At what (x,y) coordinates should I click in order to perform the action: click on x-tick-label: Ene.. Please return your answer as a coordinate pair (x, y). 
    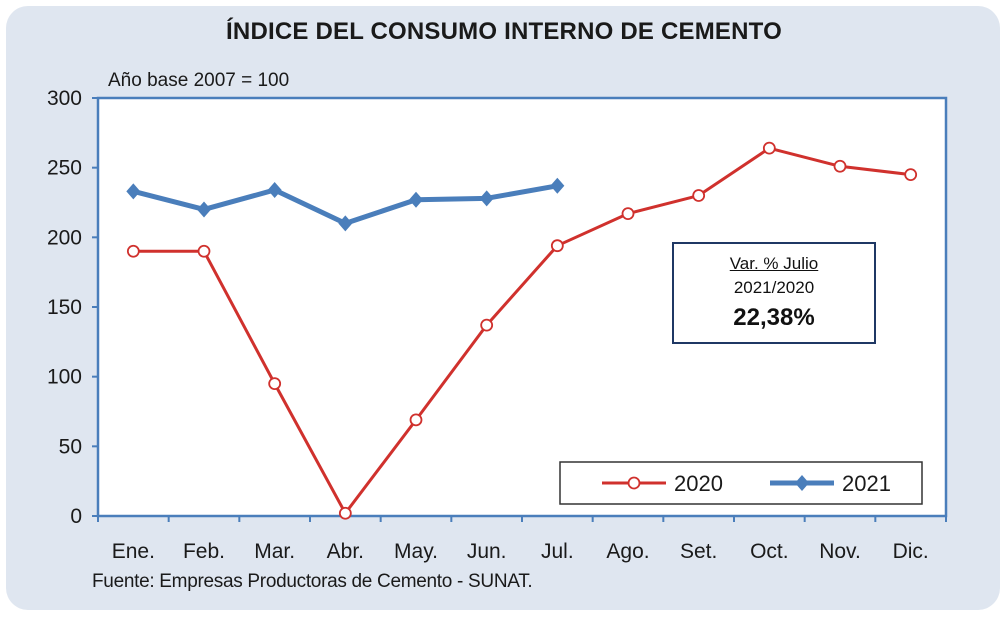
    Looking at the image, I should click on (133, 551).